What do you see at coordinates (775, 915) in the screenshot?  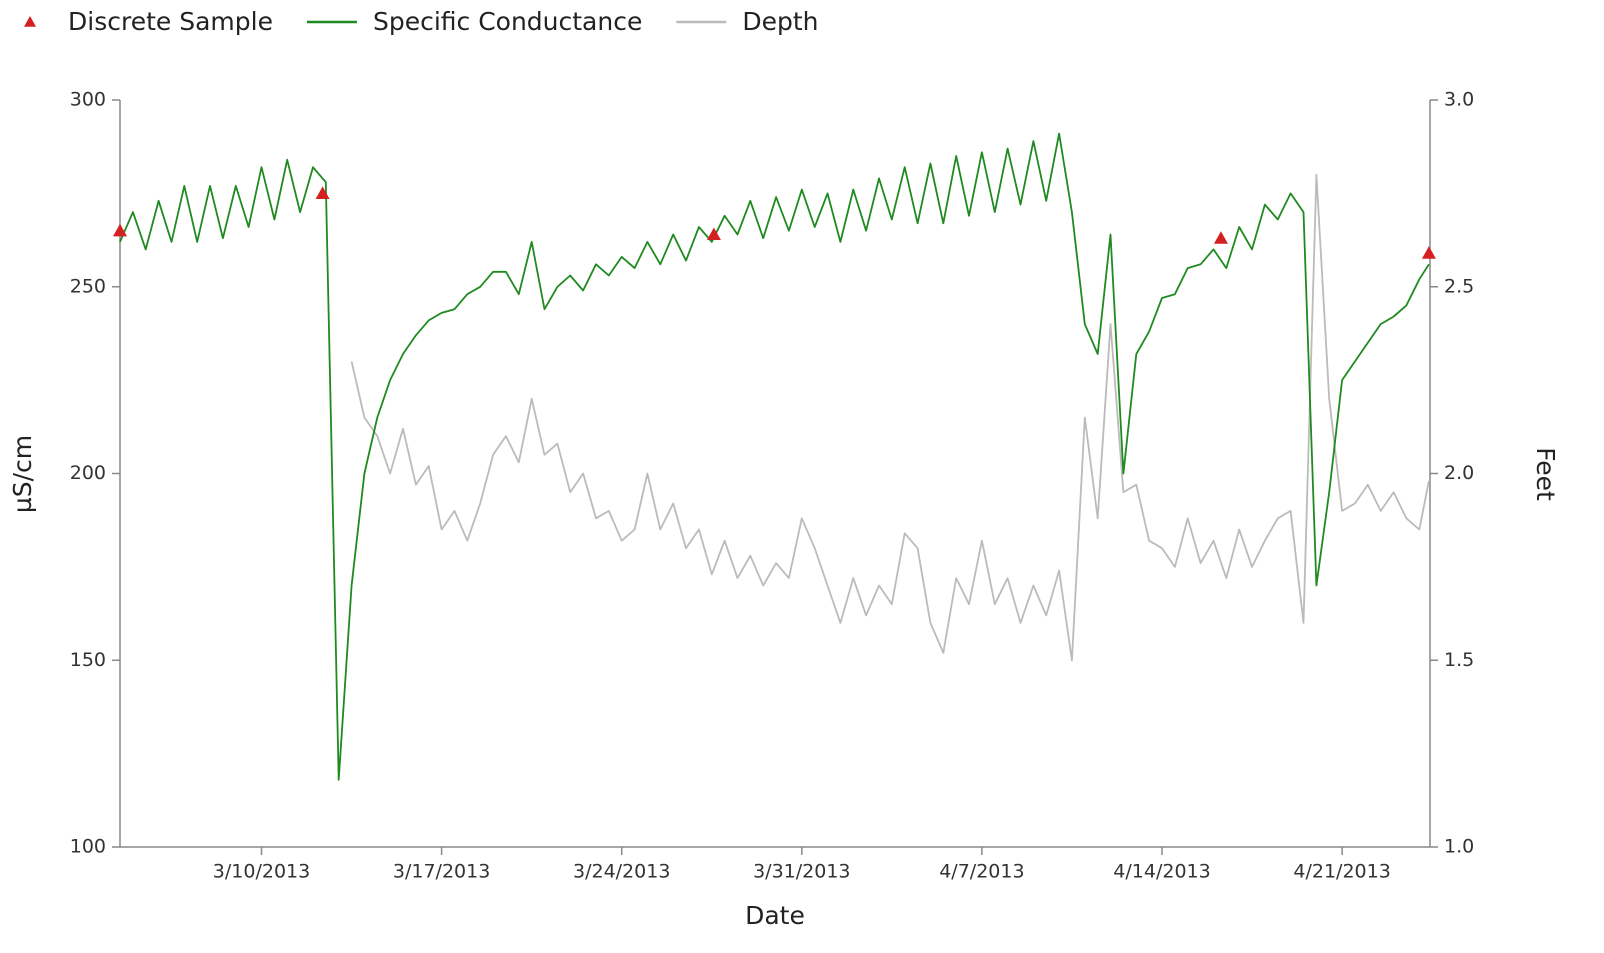 I see `x-axis-label: Date` at bounding box center [775, 915].